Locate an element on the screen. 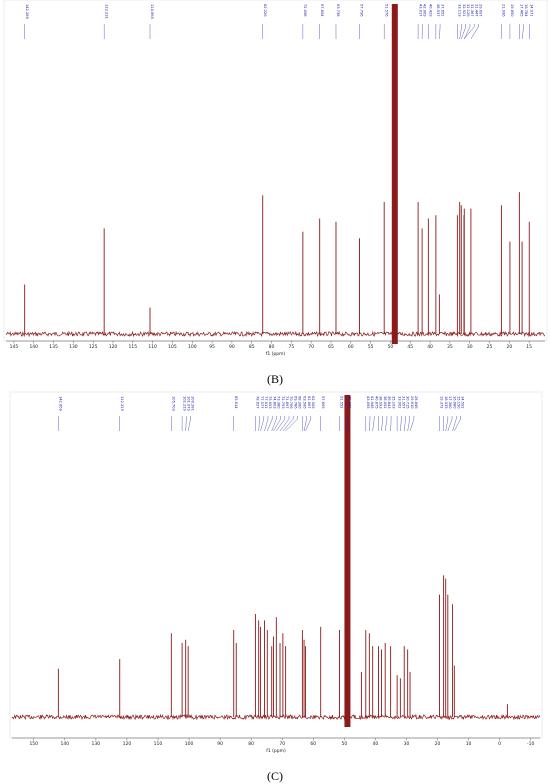  x-tick-label-5: 100 is located at coordinates (189, 744).